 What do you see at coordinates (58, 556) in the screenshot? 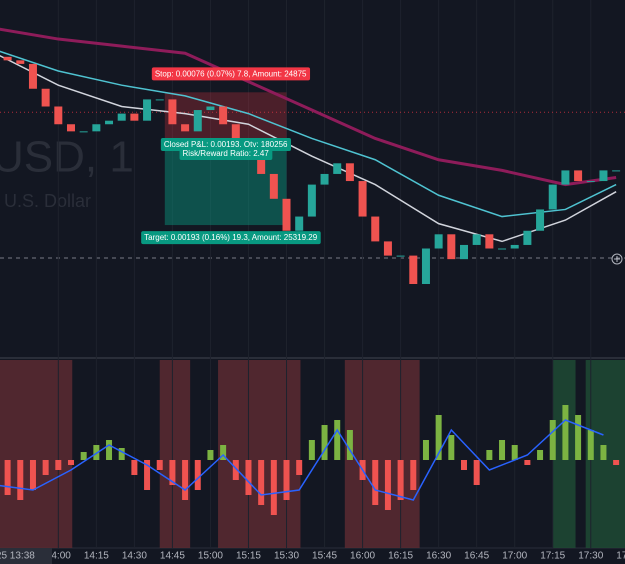
I see `x-tick-label: 14:00` at bounding box center [58, 556].